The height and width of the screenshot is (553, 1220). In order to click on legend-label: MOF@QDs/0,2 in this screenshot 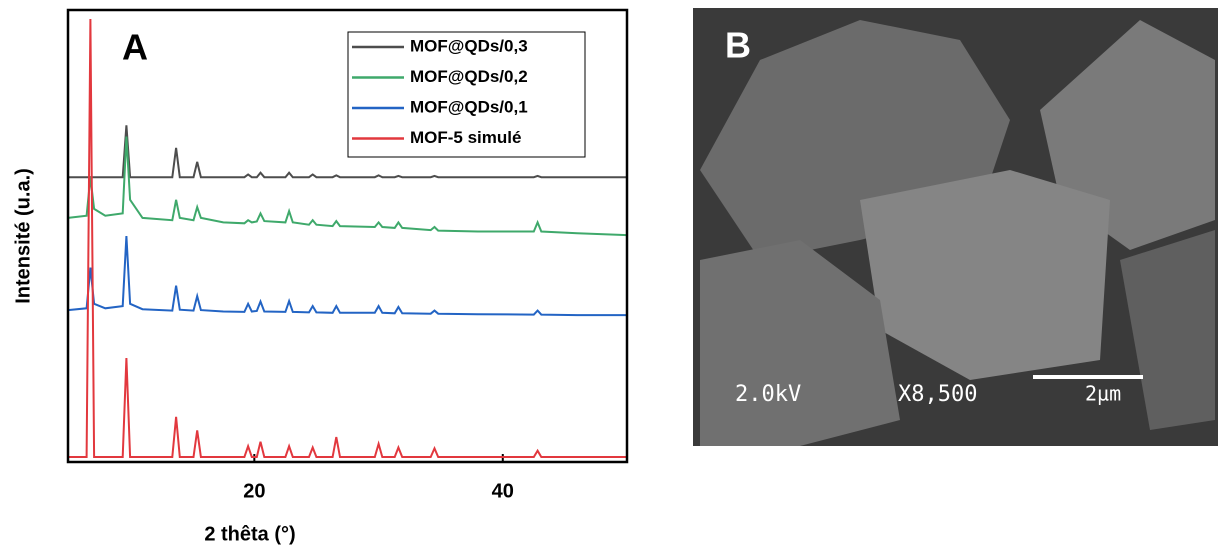, I will do `click(469, 76)`.